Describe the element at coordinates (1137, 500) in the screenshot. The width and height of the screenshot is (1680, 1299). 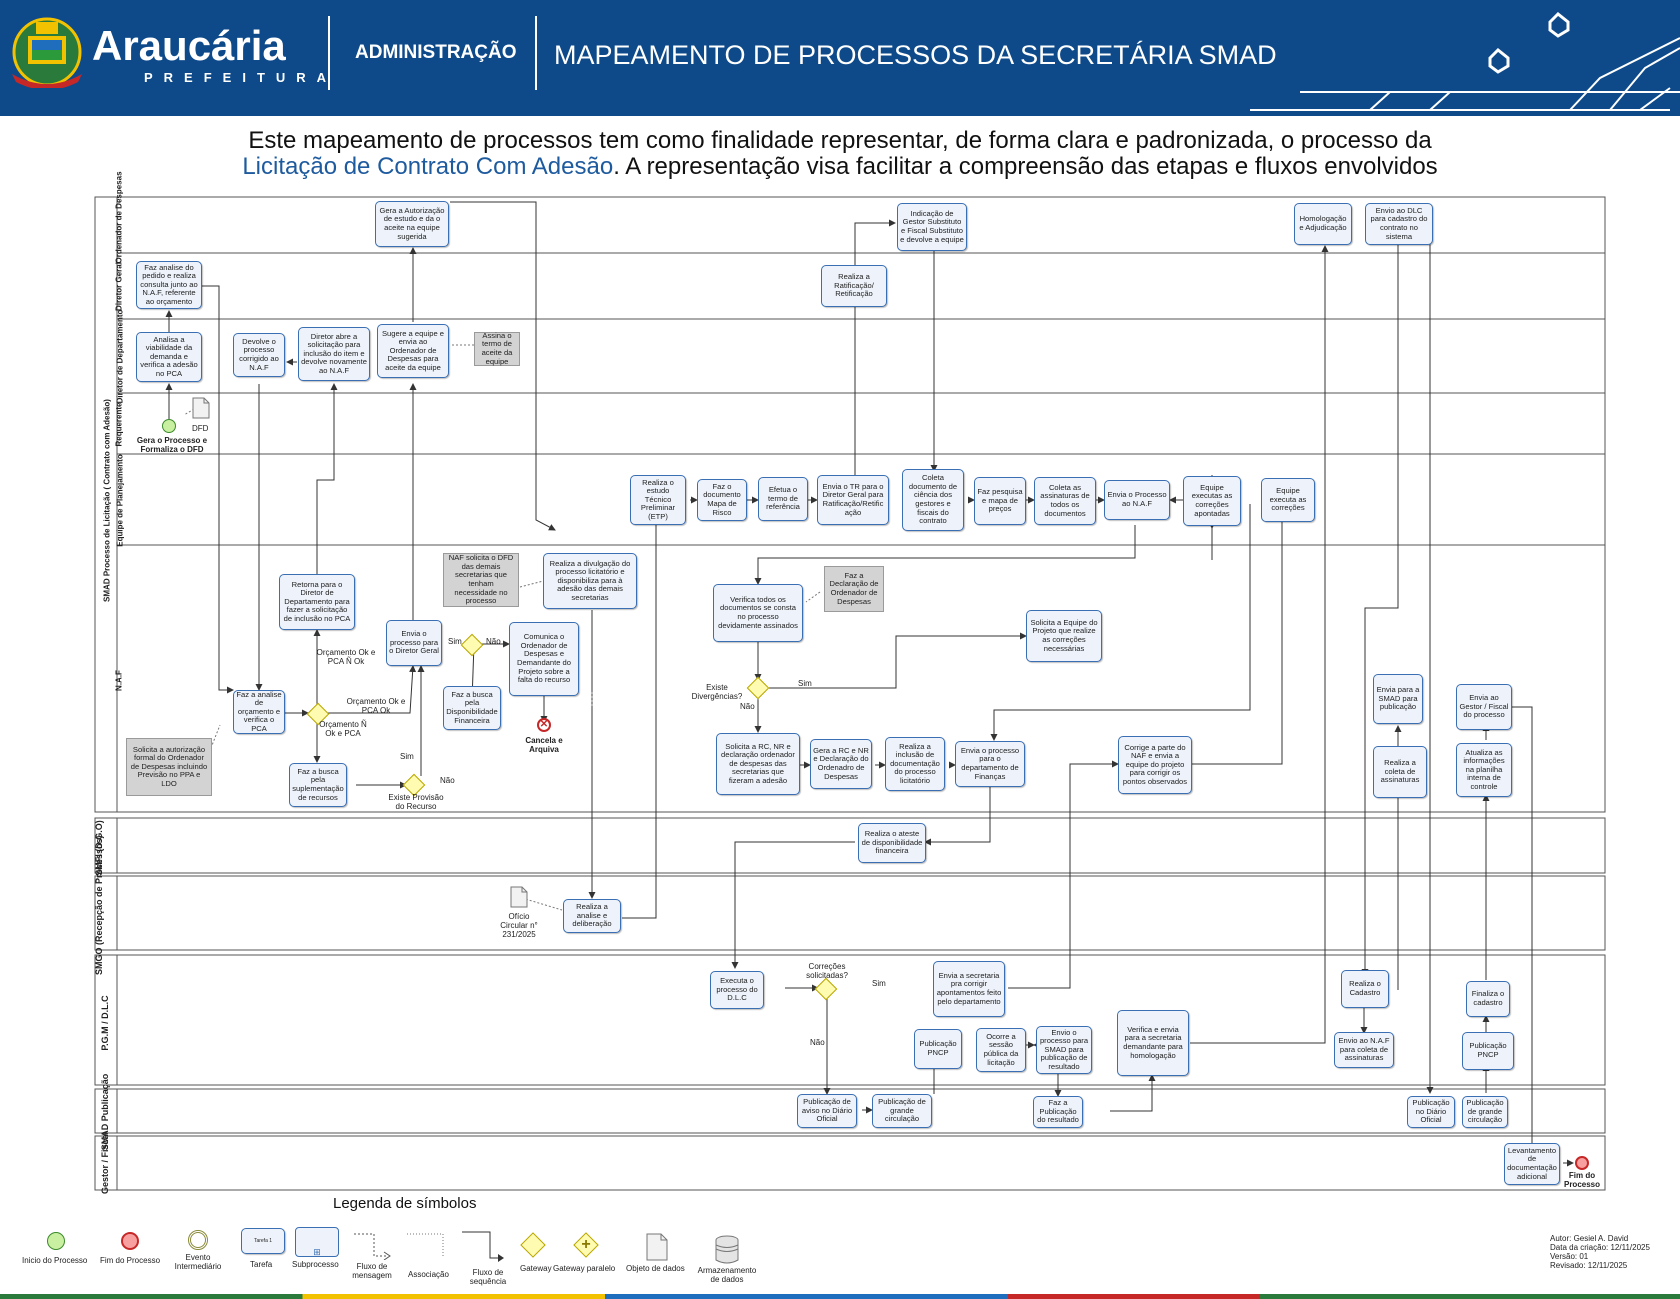
I see `task-envia-naf: Envia o Processo ao N.A.F` at that location.